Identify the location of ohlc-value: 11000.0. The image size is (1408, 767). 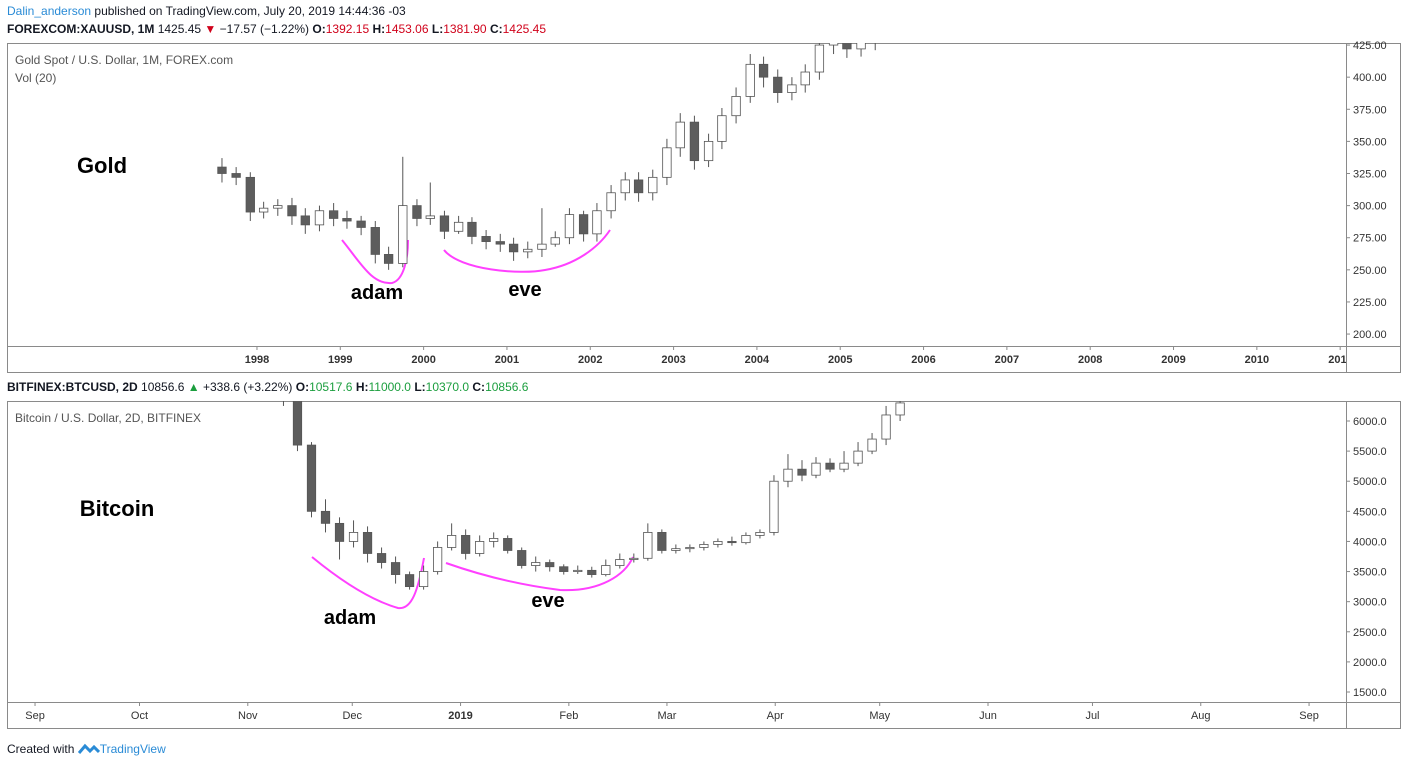
(389, 387).